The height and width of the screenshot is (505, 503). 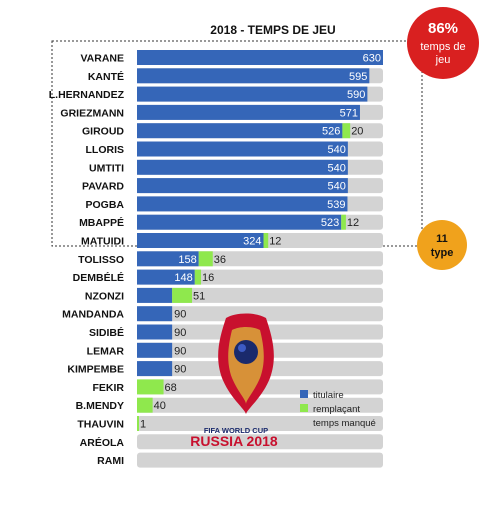 I want to click on bar-label-titulaire: 148, so click(x=183, y=278).